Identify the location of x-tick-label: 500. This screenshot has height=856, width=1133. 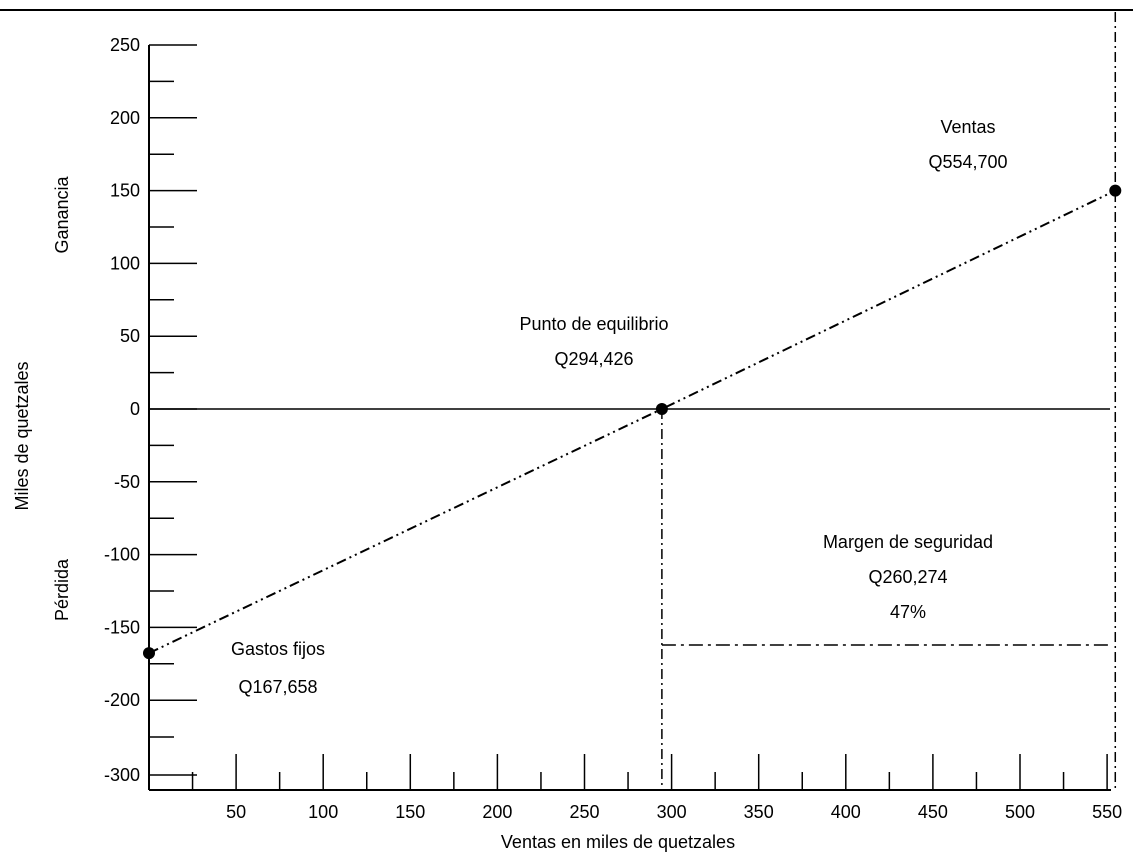
(1020, 812).